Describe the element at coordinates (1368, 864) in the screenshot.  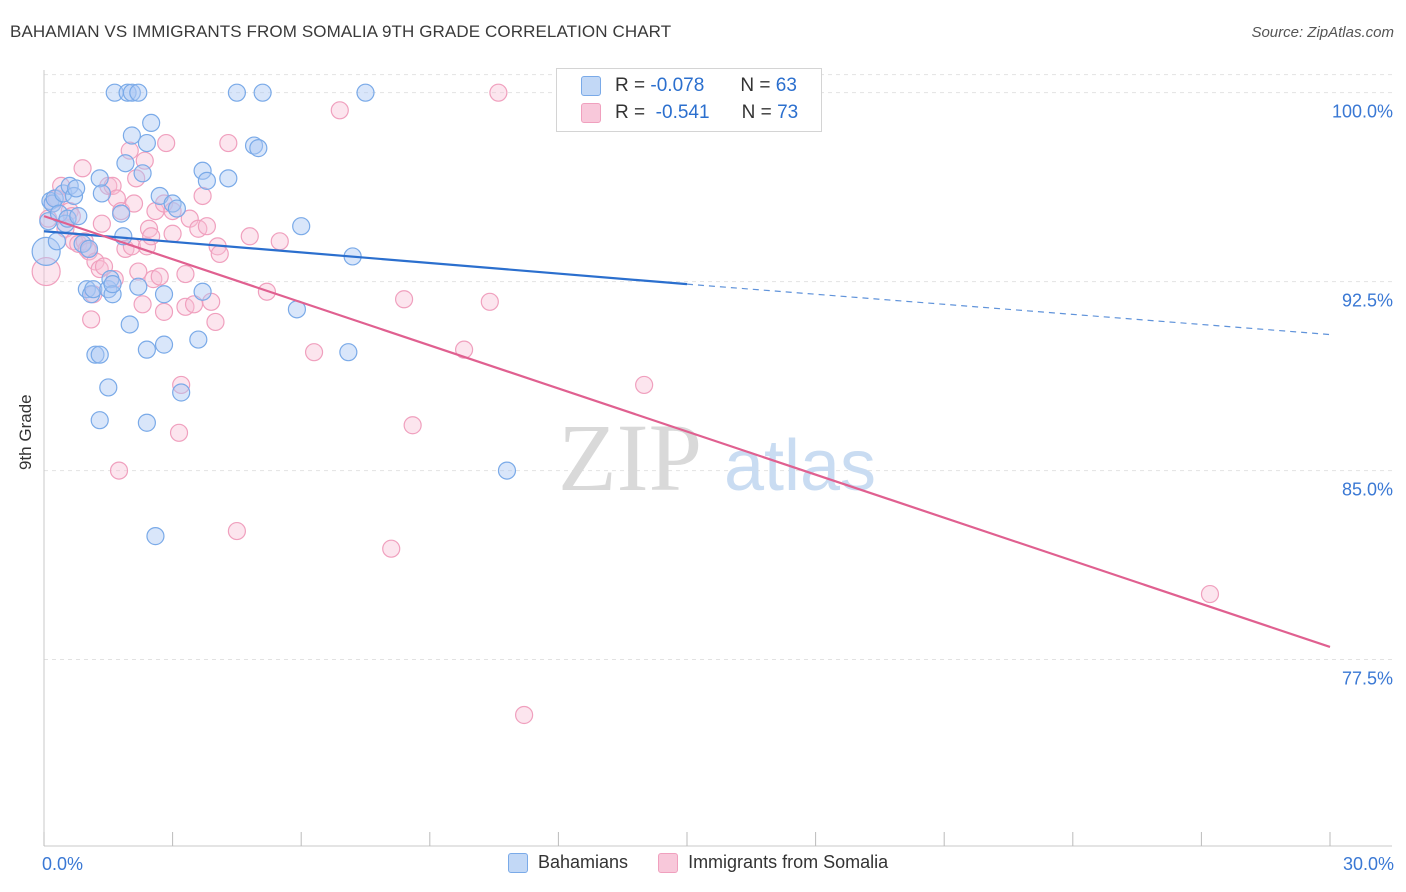
I see `x-tick-label: 30.0%` at that location.